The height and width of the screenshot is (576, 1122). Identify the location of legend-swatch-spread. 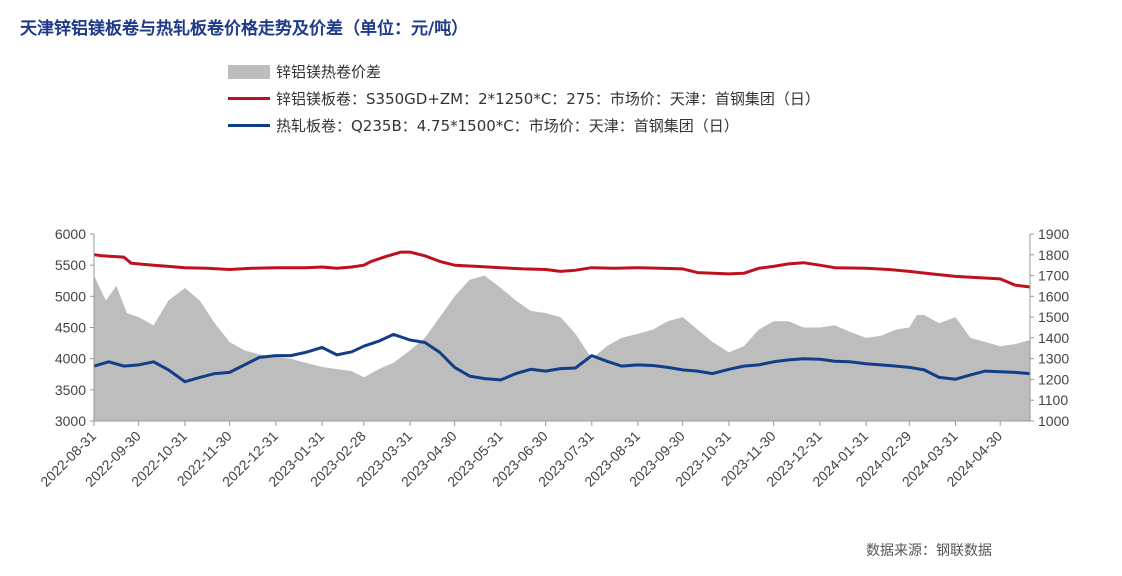
(249, 71).